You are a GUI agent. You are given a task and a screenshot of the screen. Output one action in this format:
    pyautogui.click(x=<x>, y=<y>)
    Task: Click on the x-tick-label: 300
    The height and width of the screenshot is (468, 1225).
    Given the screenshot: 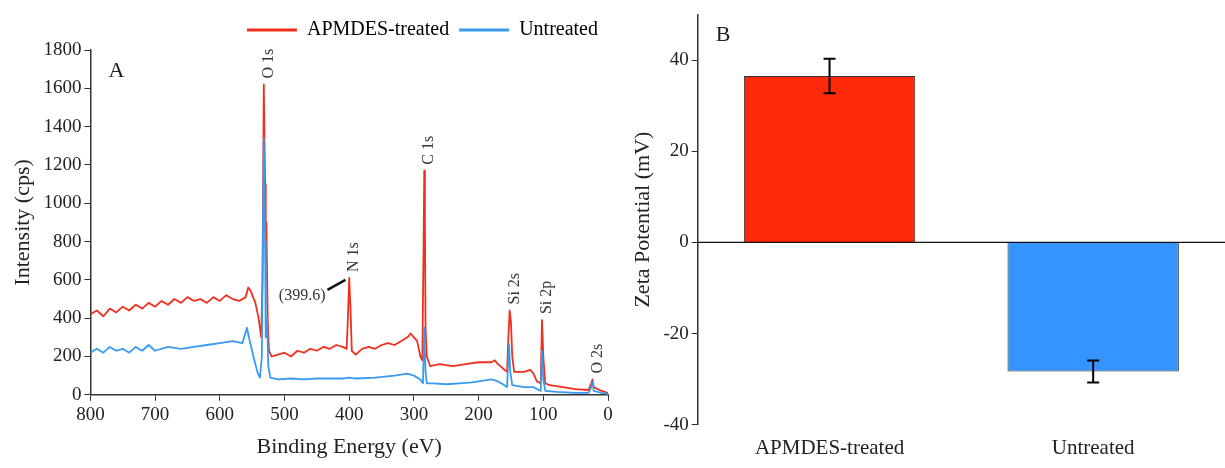 What is the action you would take?
    pyautogui.click(x=414, y=414)
    